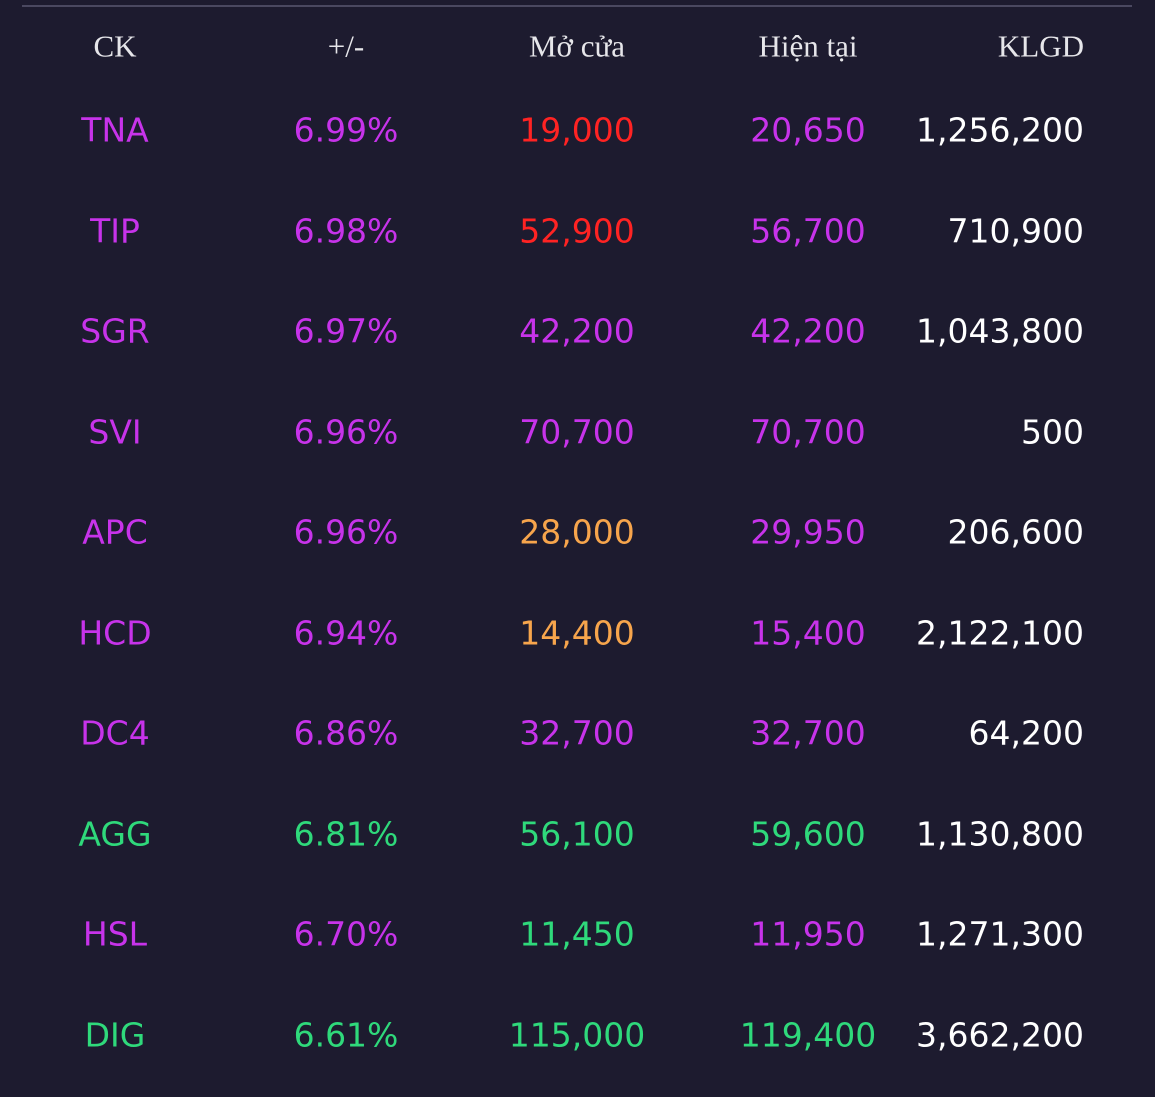  I want to click on table-cell: 500, so click(1052, 431).